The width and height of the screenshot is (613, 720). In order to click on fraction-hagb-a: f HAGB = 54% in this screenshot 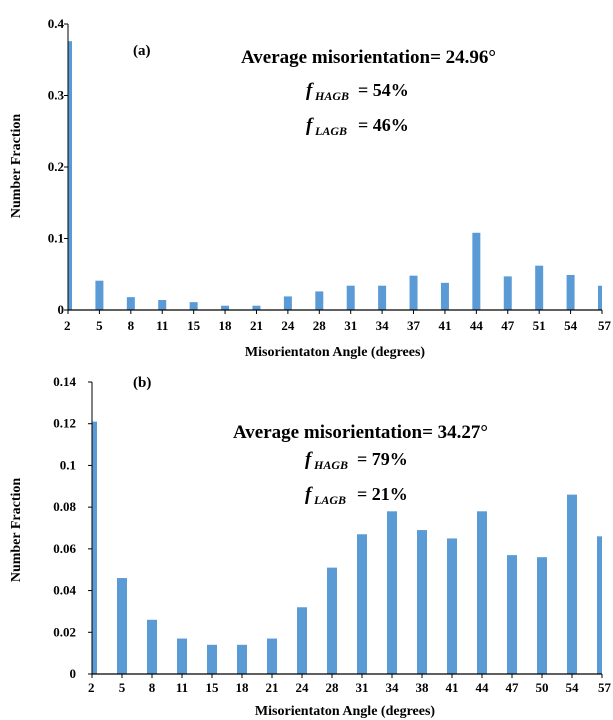, I will do `click(357, 91)`.